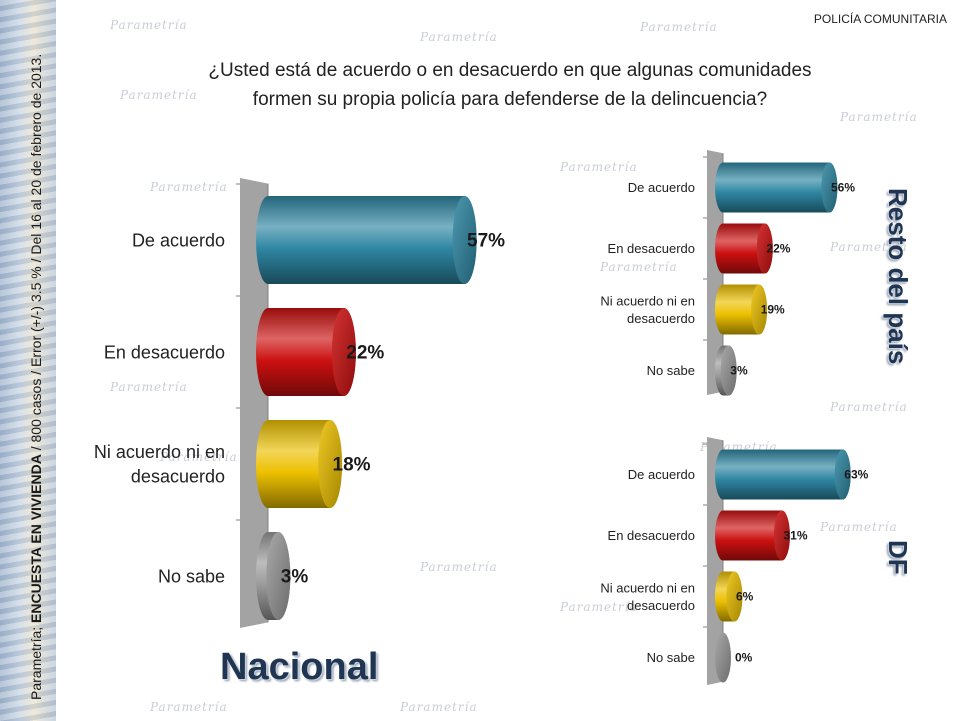 This screenshot has width=961, height=721. Describe the element at coordinates (28, 360) in the screenshot. I see `decorative-side-strip` at that location.